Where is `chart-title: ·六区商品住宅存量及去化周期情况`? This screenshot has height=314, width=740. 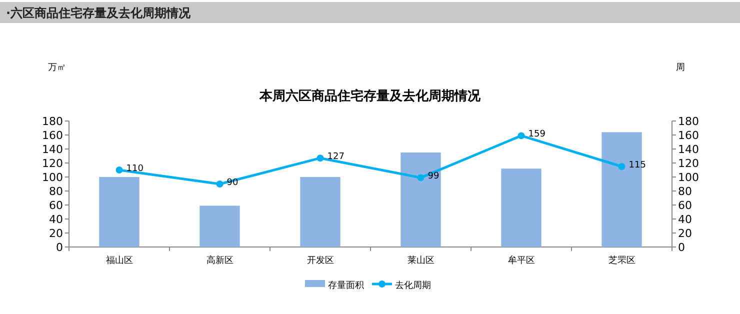
chart-title: ·六区商品住宅存量及去化周期情况 is located at coordinates (99, 13).